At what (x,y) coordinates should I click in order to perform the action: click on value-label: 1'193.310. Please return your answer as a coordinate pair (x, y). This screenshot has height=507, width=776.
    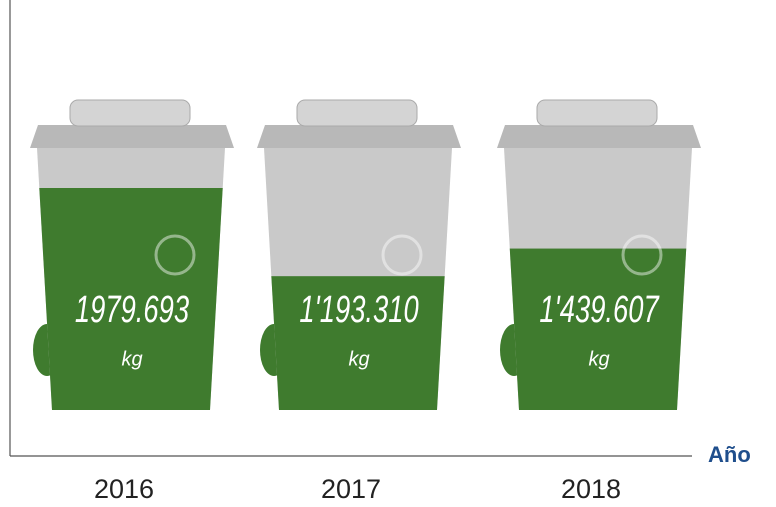
    Looking at the image, I should click on (359, 310).